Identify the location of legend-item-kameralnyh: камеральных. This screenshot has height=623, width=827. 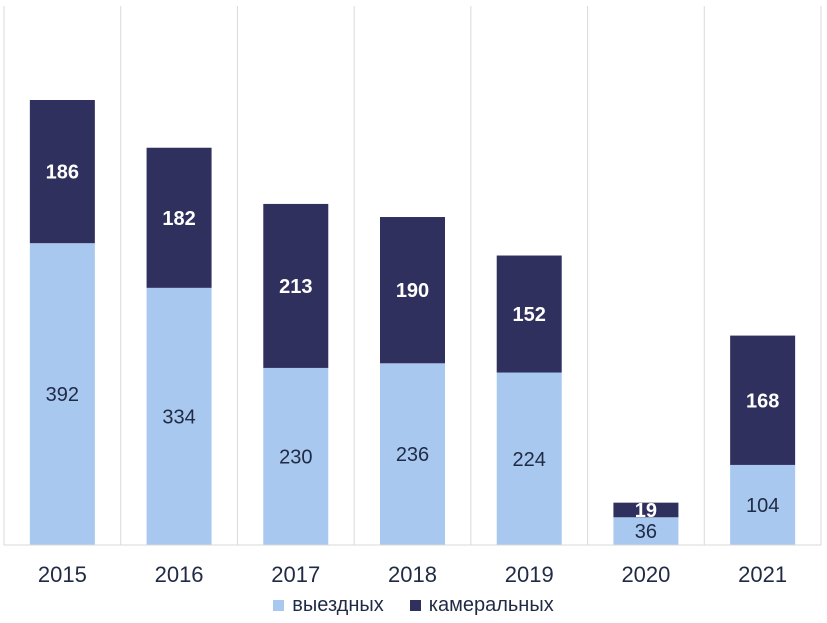
(481, 605).